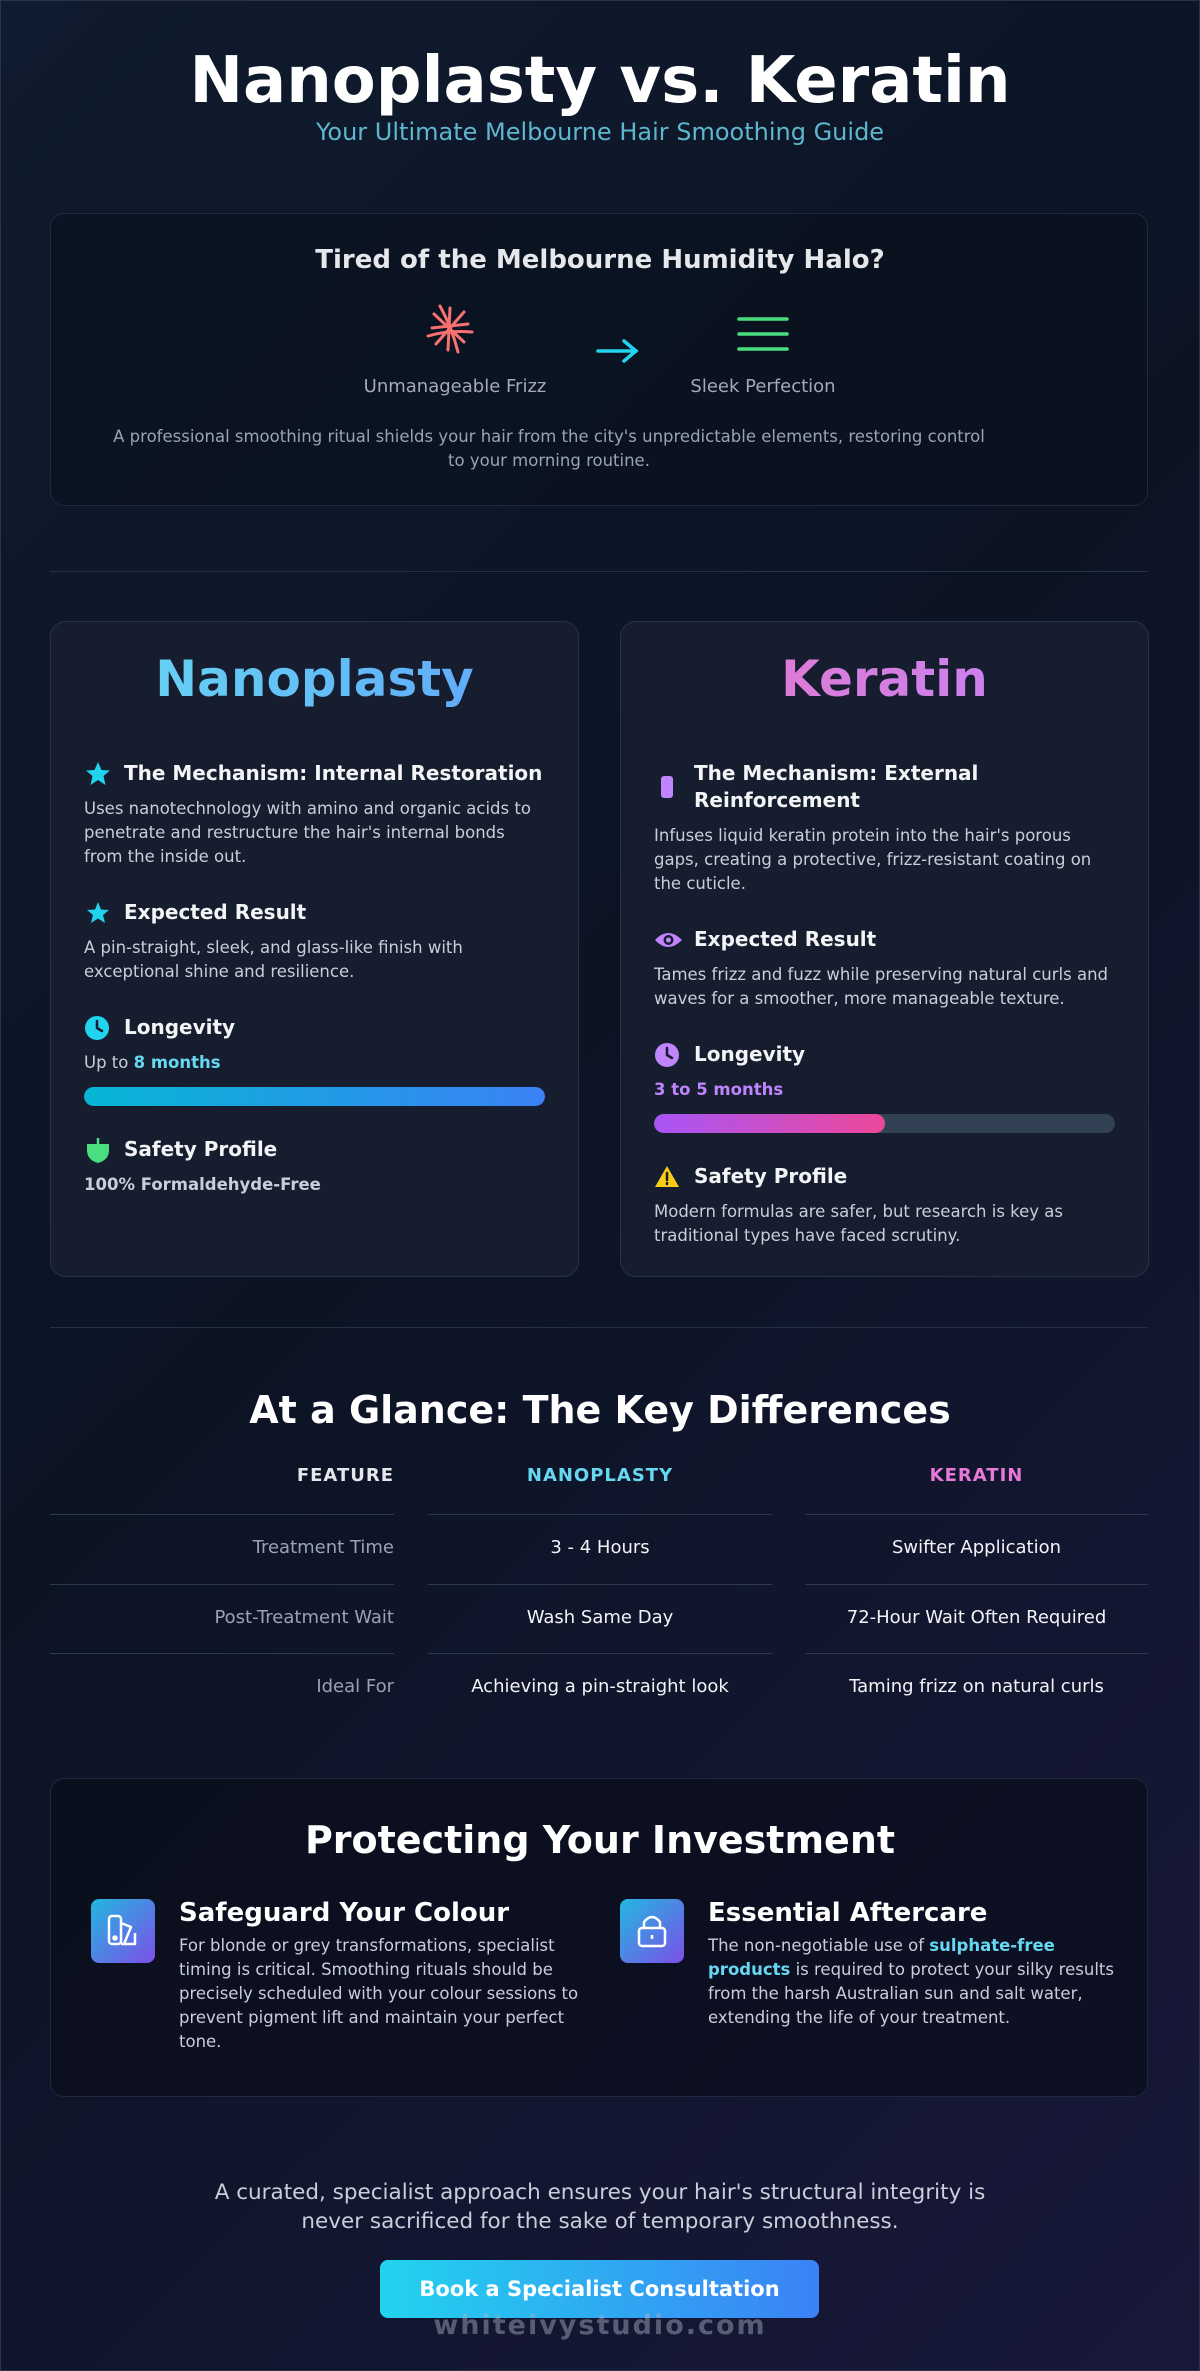 The image size is (1200, 2371). I want to click on after-label: Sleek Perfection, so click(763, 386).